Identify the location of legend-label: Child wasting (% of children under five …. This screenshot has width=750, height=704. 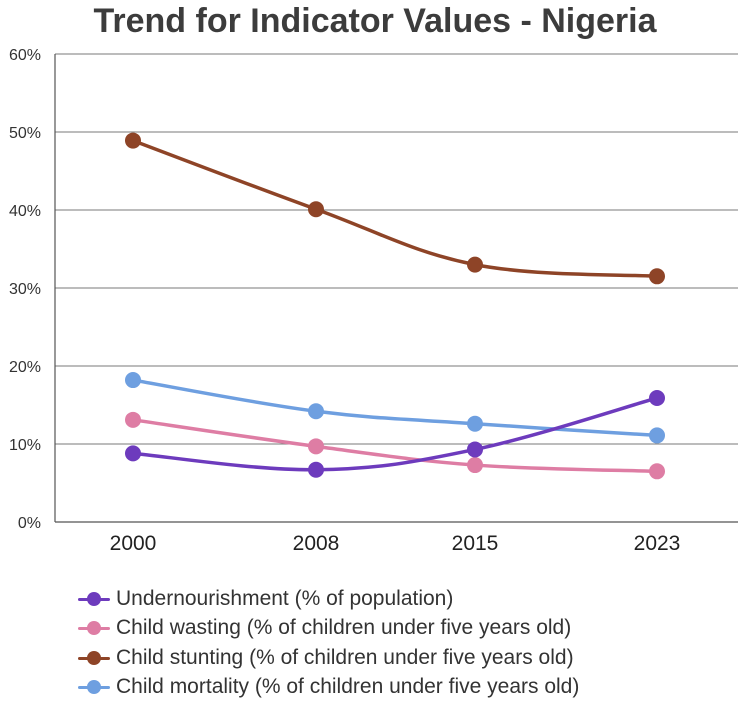
(344, 628).